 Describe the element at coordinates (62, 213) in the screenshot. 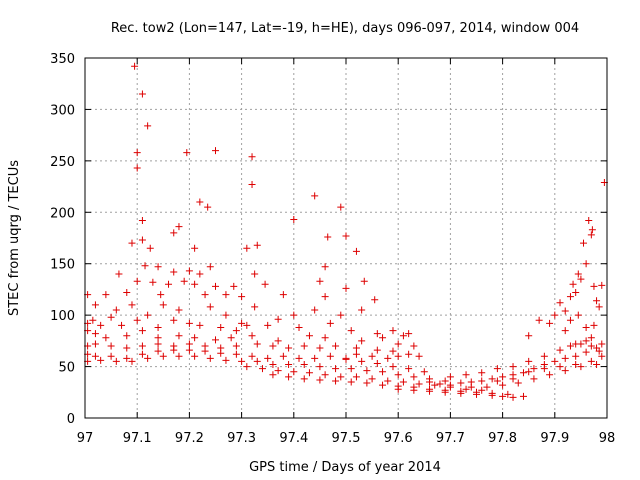

I see `y-tick-label: 200` at that location.